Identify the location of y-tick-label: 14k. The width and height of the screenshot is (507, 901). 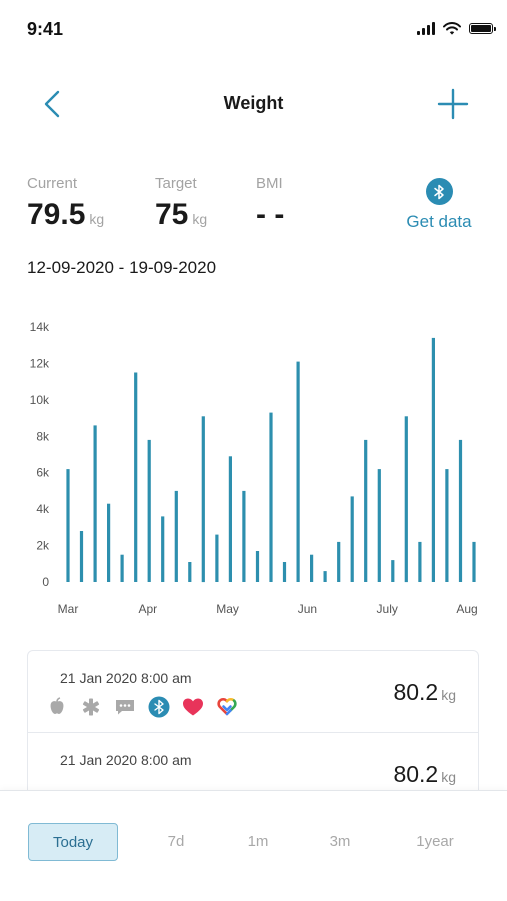
(40, 327).